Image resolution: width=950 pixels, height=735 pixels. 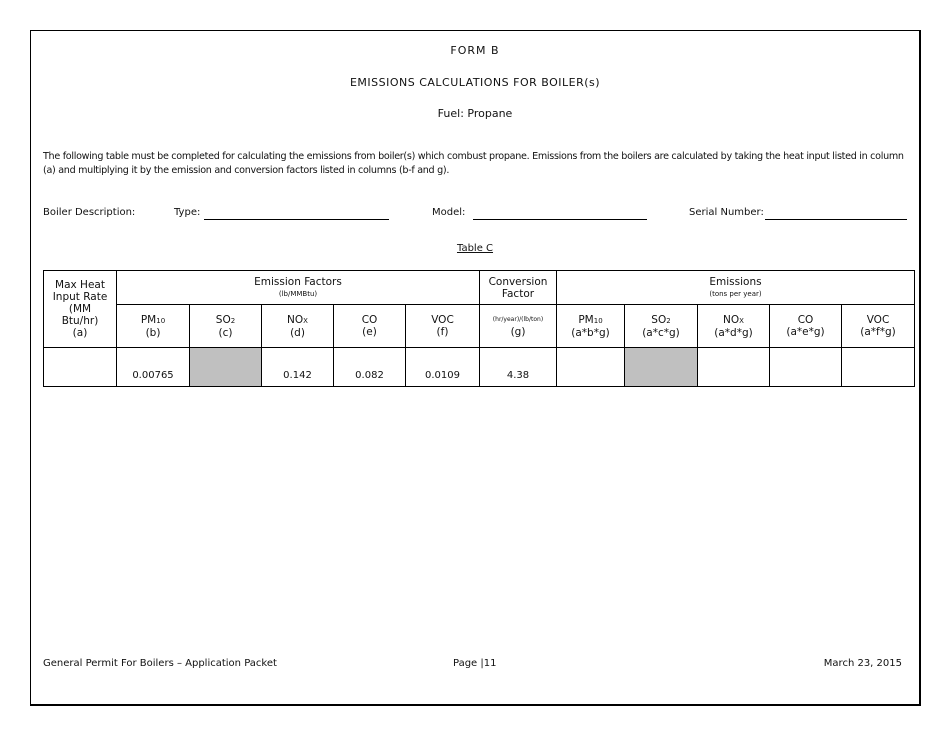 What do you see at coordinates (661, 367) in the screenshot?
I see `so2-emissions-cell-shaded` at bounding box center [661, 367].